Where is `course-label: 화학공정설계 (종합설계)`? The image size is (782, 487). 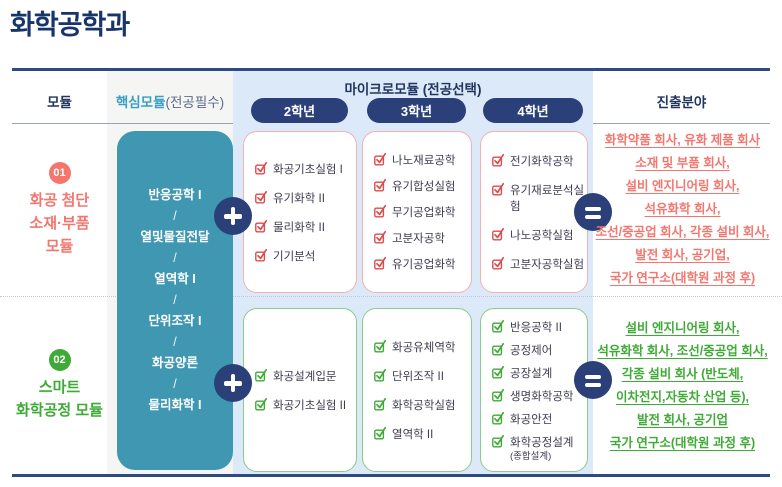 course-label: 화학공정설계 (종합설계) is located at coordinates (542, 449).